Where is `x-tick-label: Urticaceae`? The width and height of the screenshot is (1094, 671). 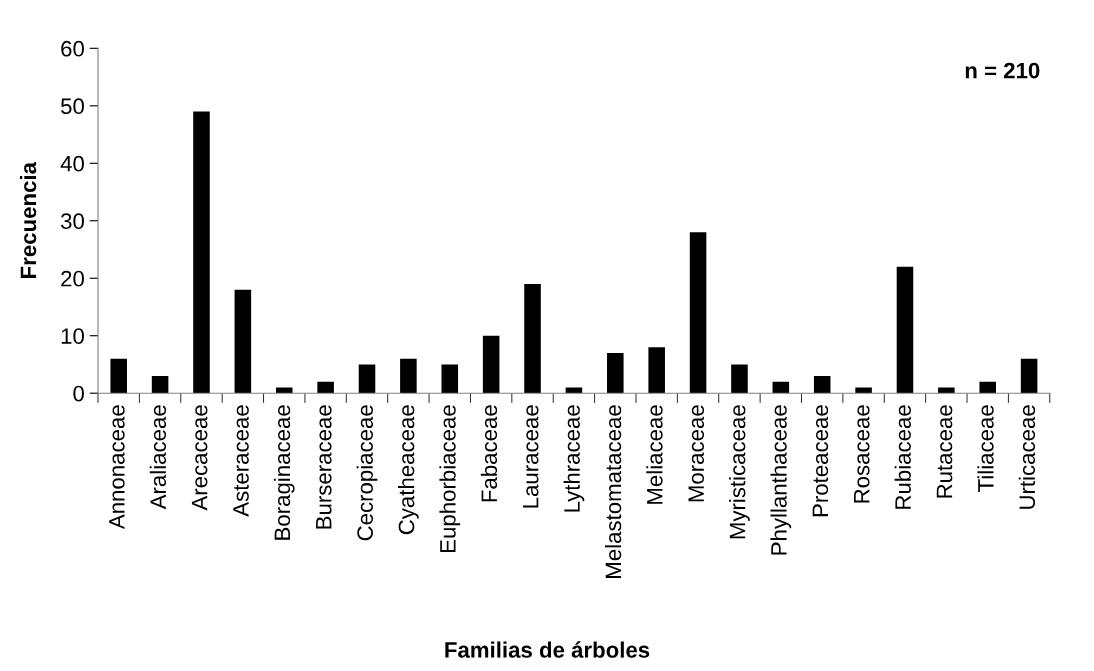 x-tick-label: Urticaceae is located at coordinates (1027, 457).